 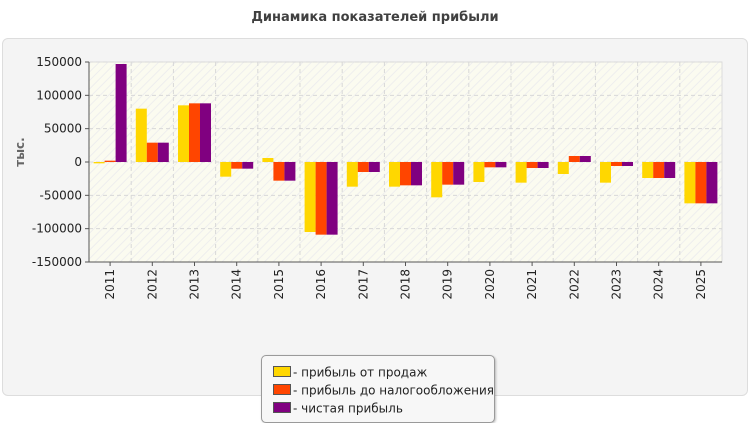 I want to click on y-tick-label: 100000, so click(x=59, y=95).